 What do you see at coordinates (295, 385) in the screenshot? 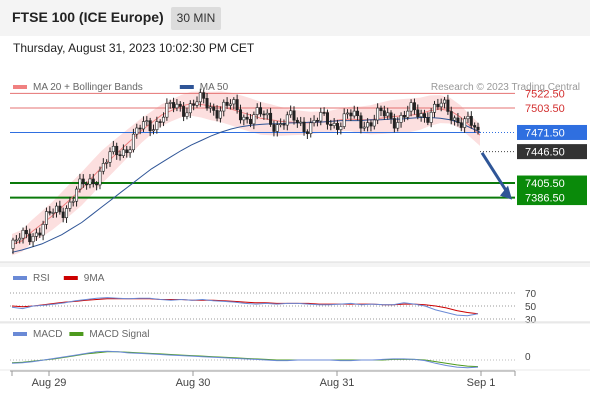
I see `x-axis-pane` at bounding box center [295, 385].